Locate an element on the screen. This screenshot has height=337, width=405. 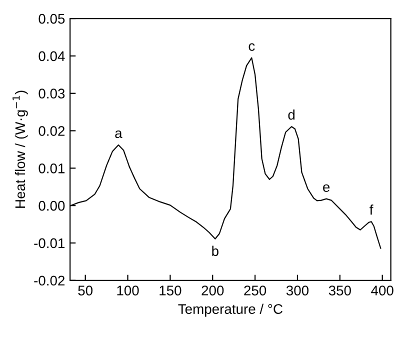
annotation: d is located at coordinates (291, 115).